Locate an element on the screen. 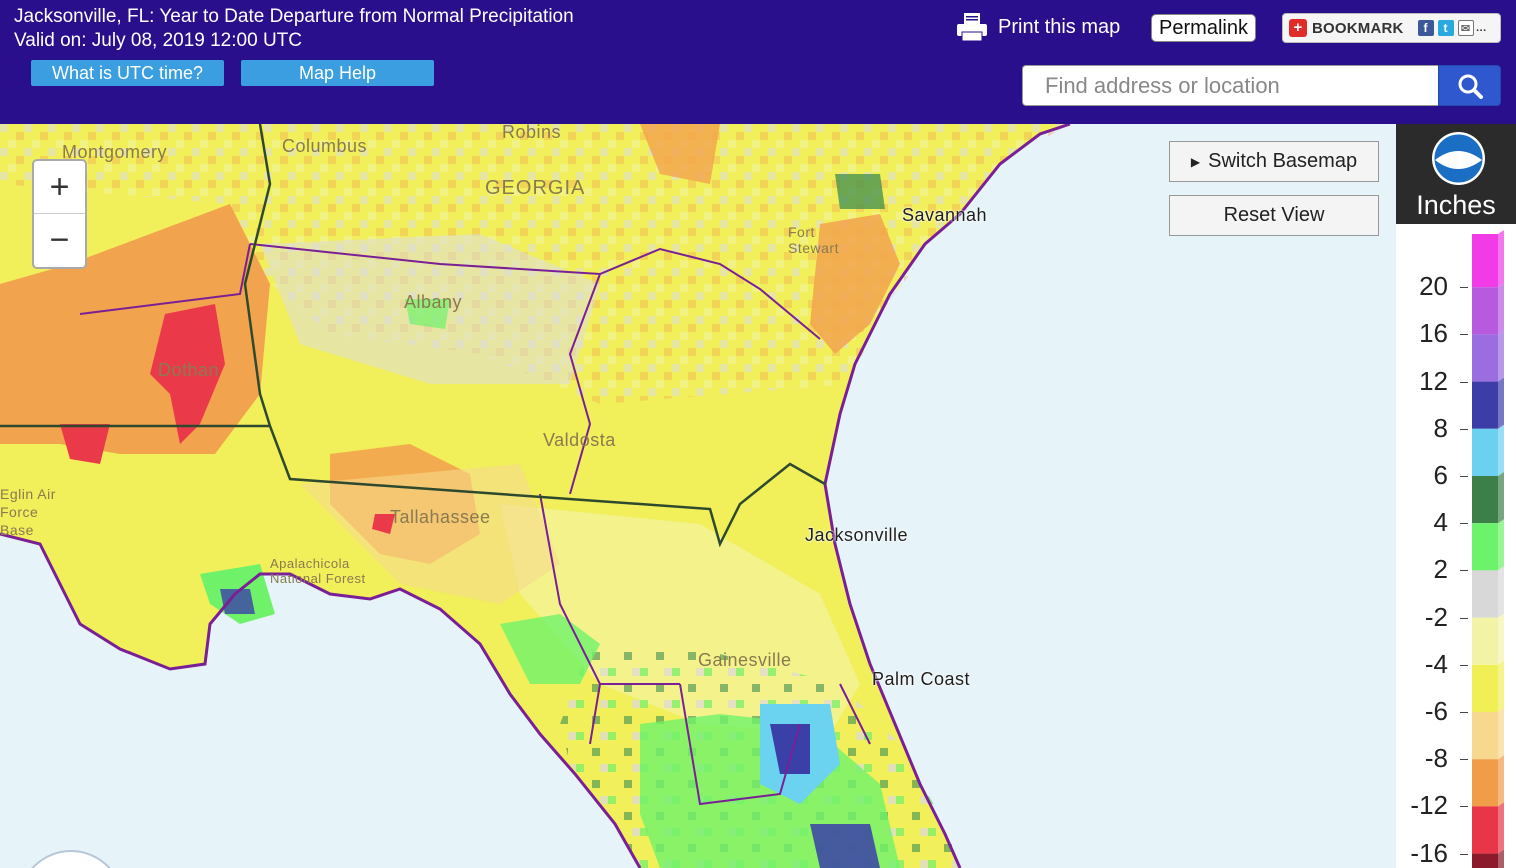 The height and width of the screenshot is (868, 1516). legend-tick-label: 20 is located at coordinates (1433, 286).